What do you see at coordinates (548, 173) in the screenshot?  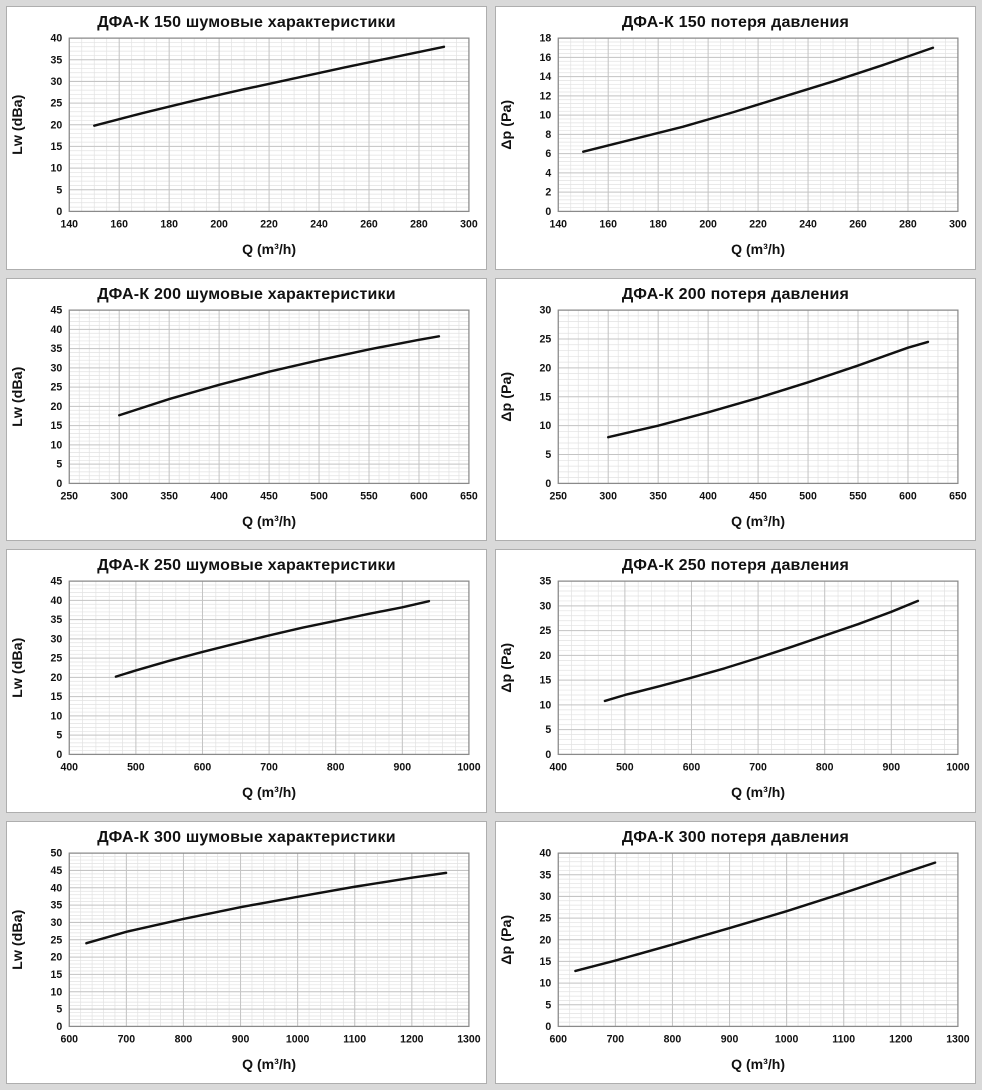 I see `svg-text: 4` at bounding box center [548, 173].